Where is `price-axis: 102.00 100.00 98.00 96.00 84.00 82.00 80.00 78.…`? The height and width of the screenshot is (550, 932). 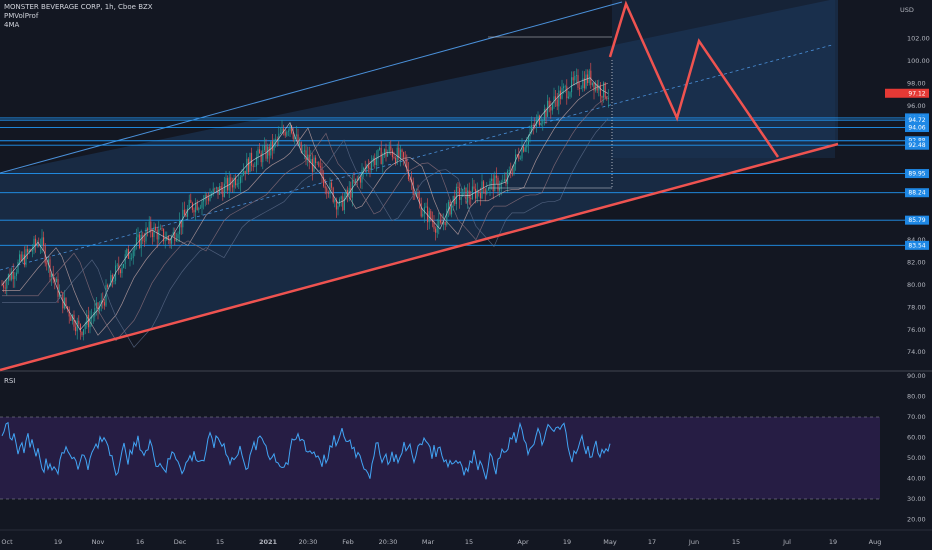 price-axis: 102.00 100.00 98.00 96.00 84.00 82.00 80.00 78.… is located at coordinates (918, 196).